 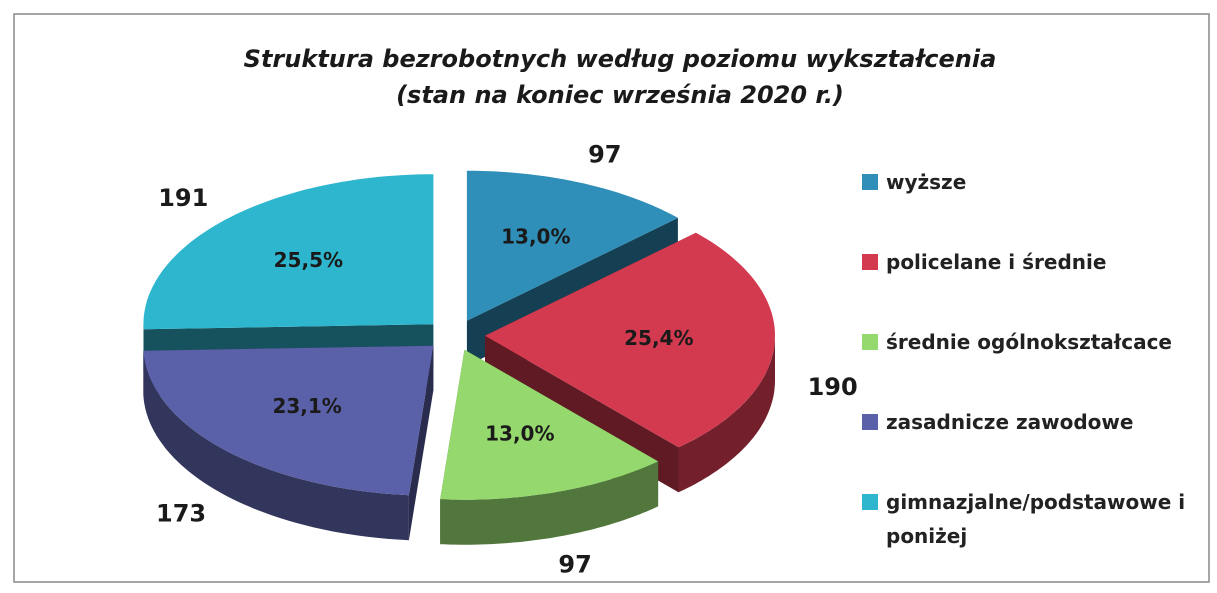 I want to click on legend-item: wyższe, so click(x=1027, y=205).